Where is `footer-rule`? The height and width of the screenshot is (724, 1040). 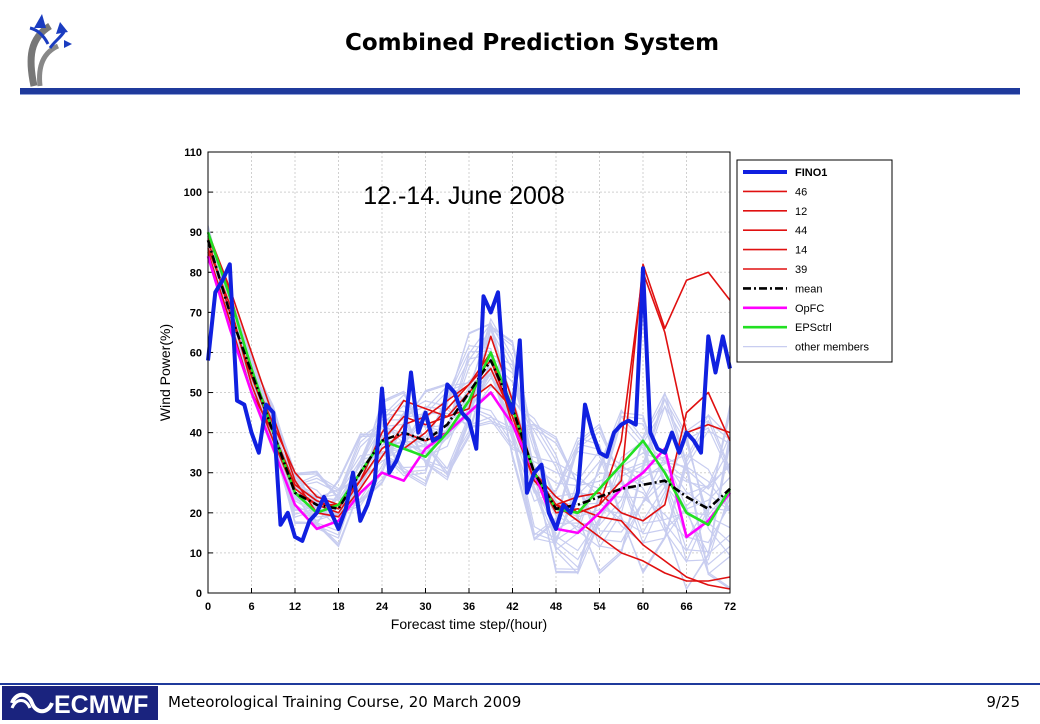 footer-rule is located at coordinates (520, 684).